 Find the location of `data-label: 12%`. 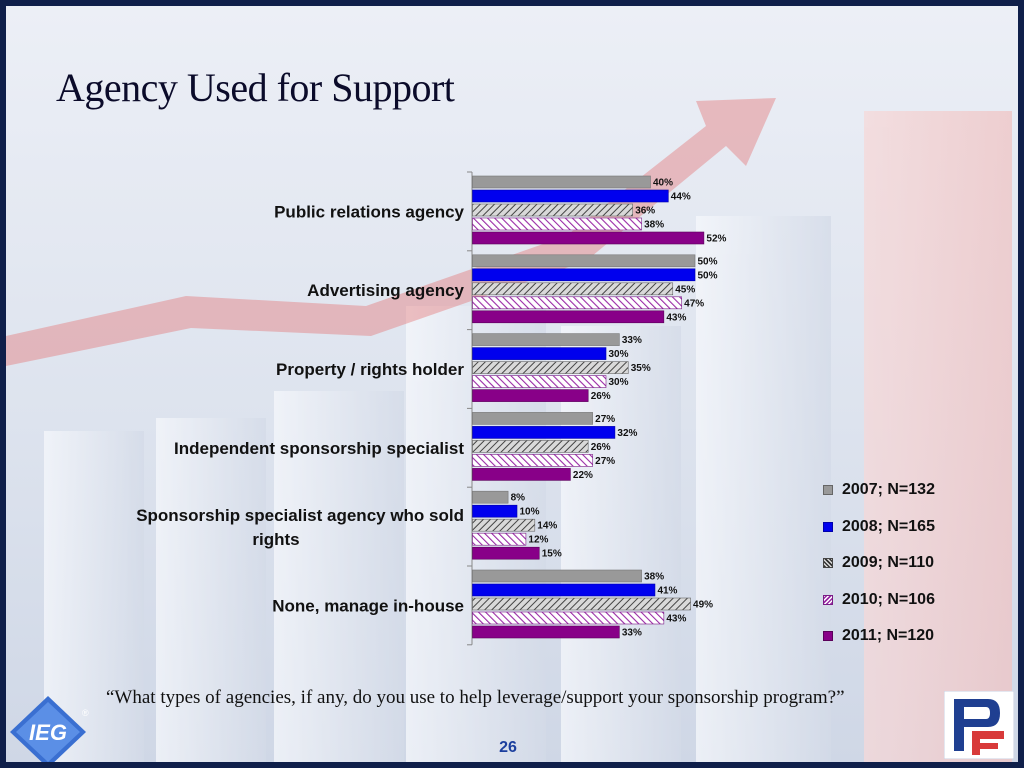

data-label: 12% is located at coordinates (538, 540).